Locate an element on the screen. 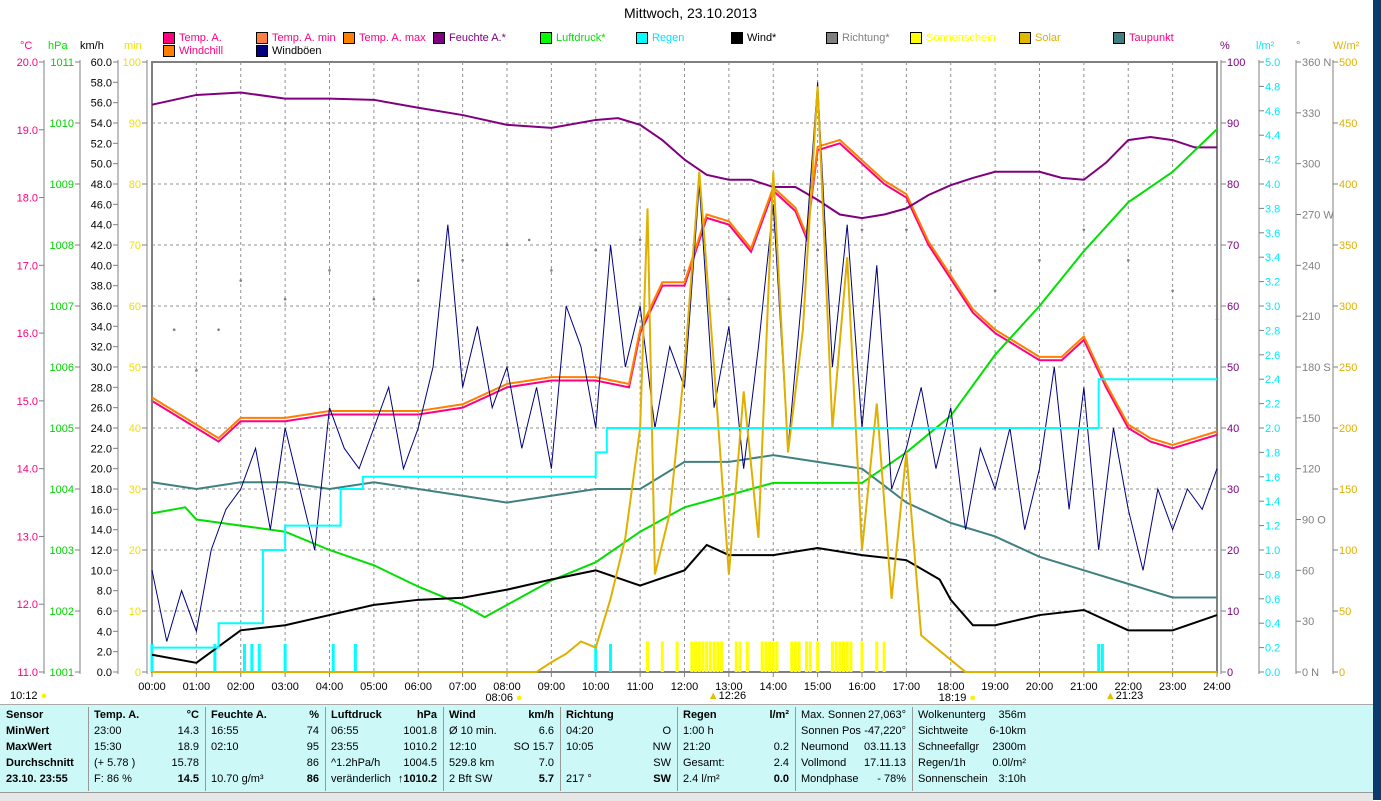  axis-label-temp: 11.0 is located at coordinates (27, 673).